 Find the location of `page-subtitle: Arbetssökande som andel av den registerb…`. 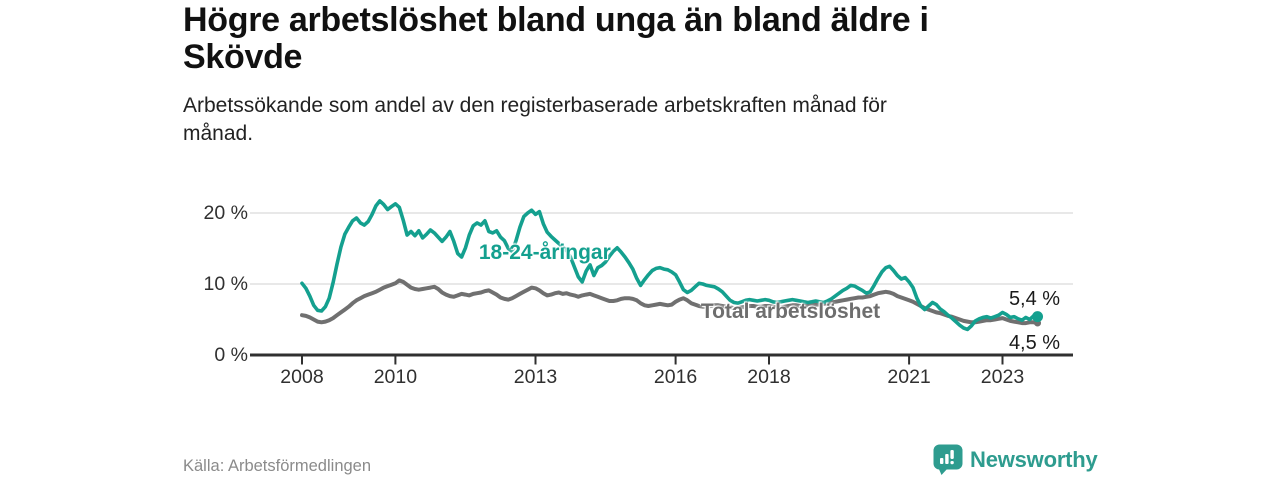

page-subtitle: Arbetssökande som andel av den registerb… is located at coordinates (535, 119).